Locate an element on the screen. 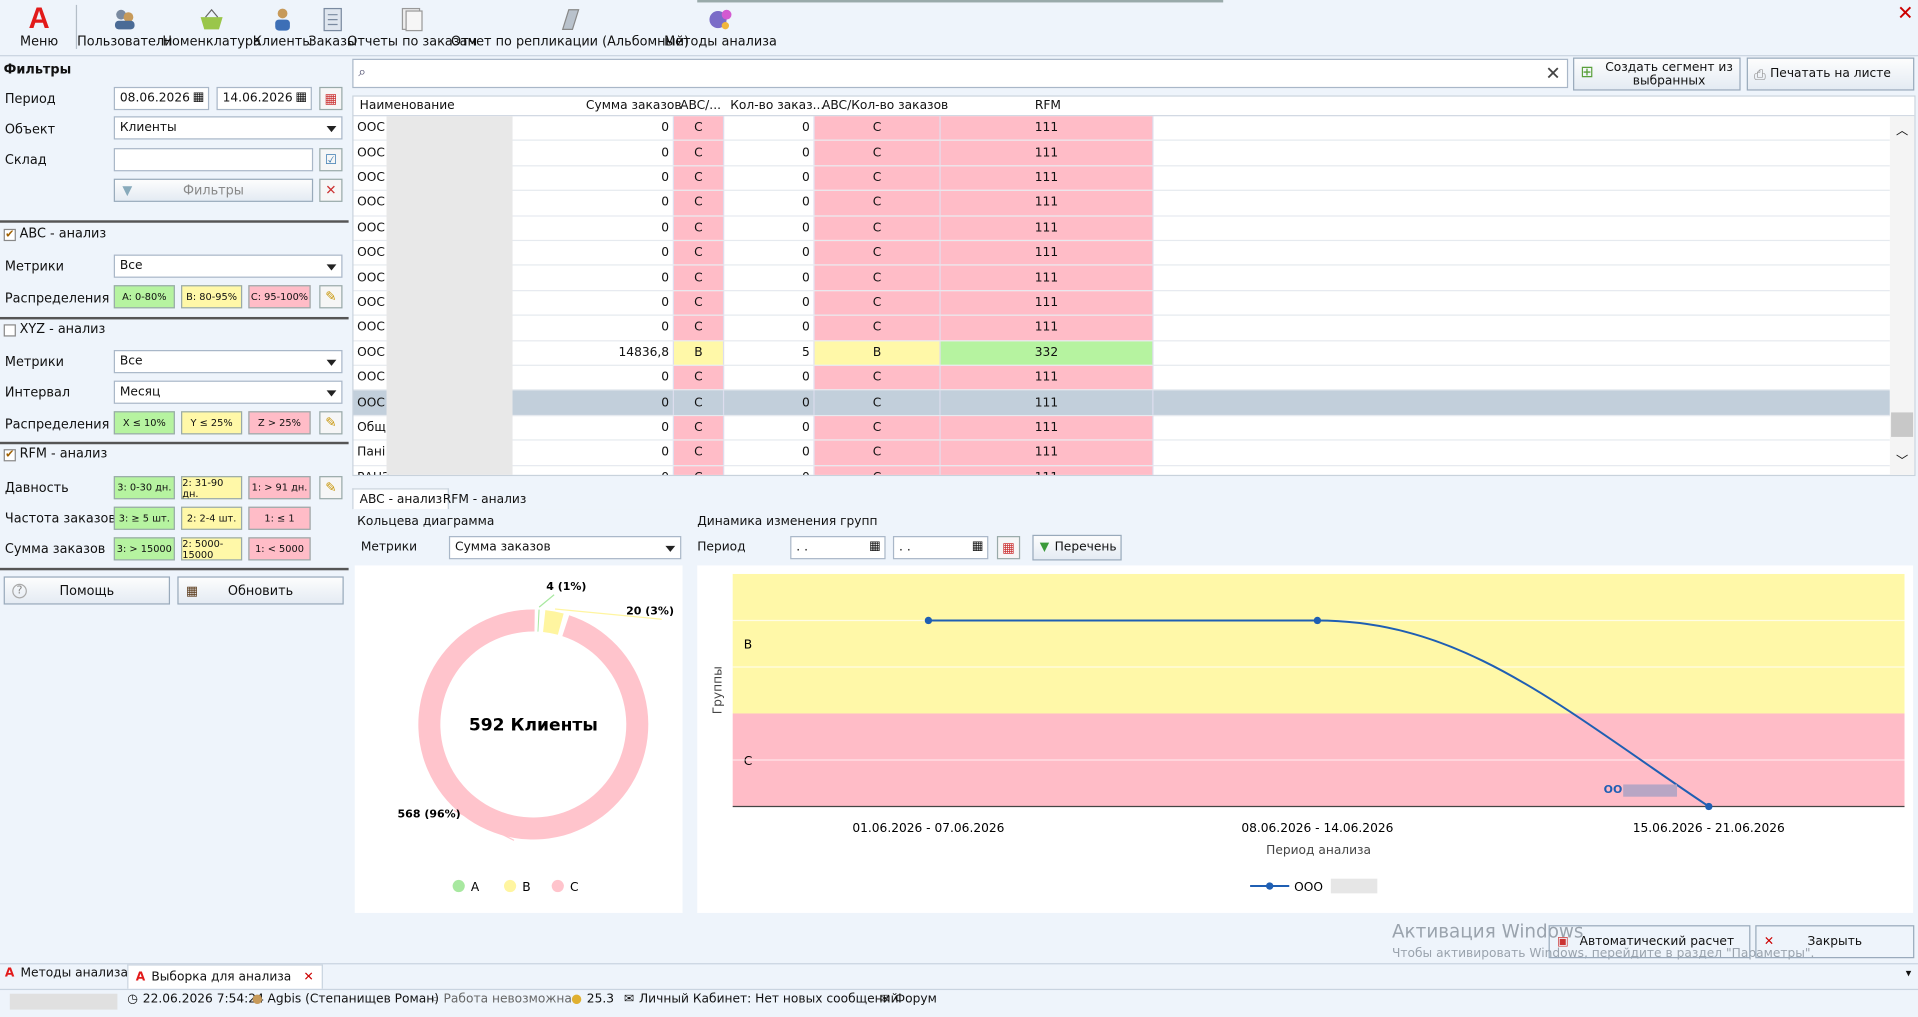 This screenshot has height=1017, width=1918. band-label: B is located at coordinates (748, 645).